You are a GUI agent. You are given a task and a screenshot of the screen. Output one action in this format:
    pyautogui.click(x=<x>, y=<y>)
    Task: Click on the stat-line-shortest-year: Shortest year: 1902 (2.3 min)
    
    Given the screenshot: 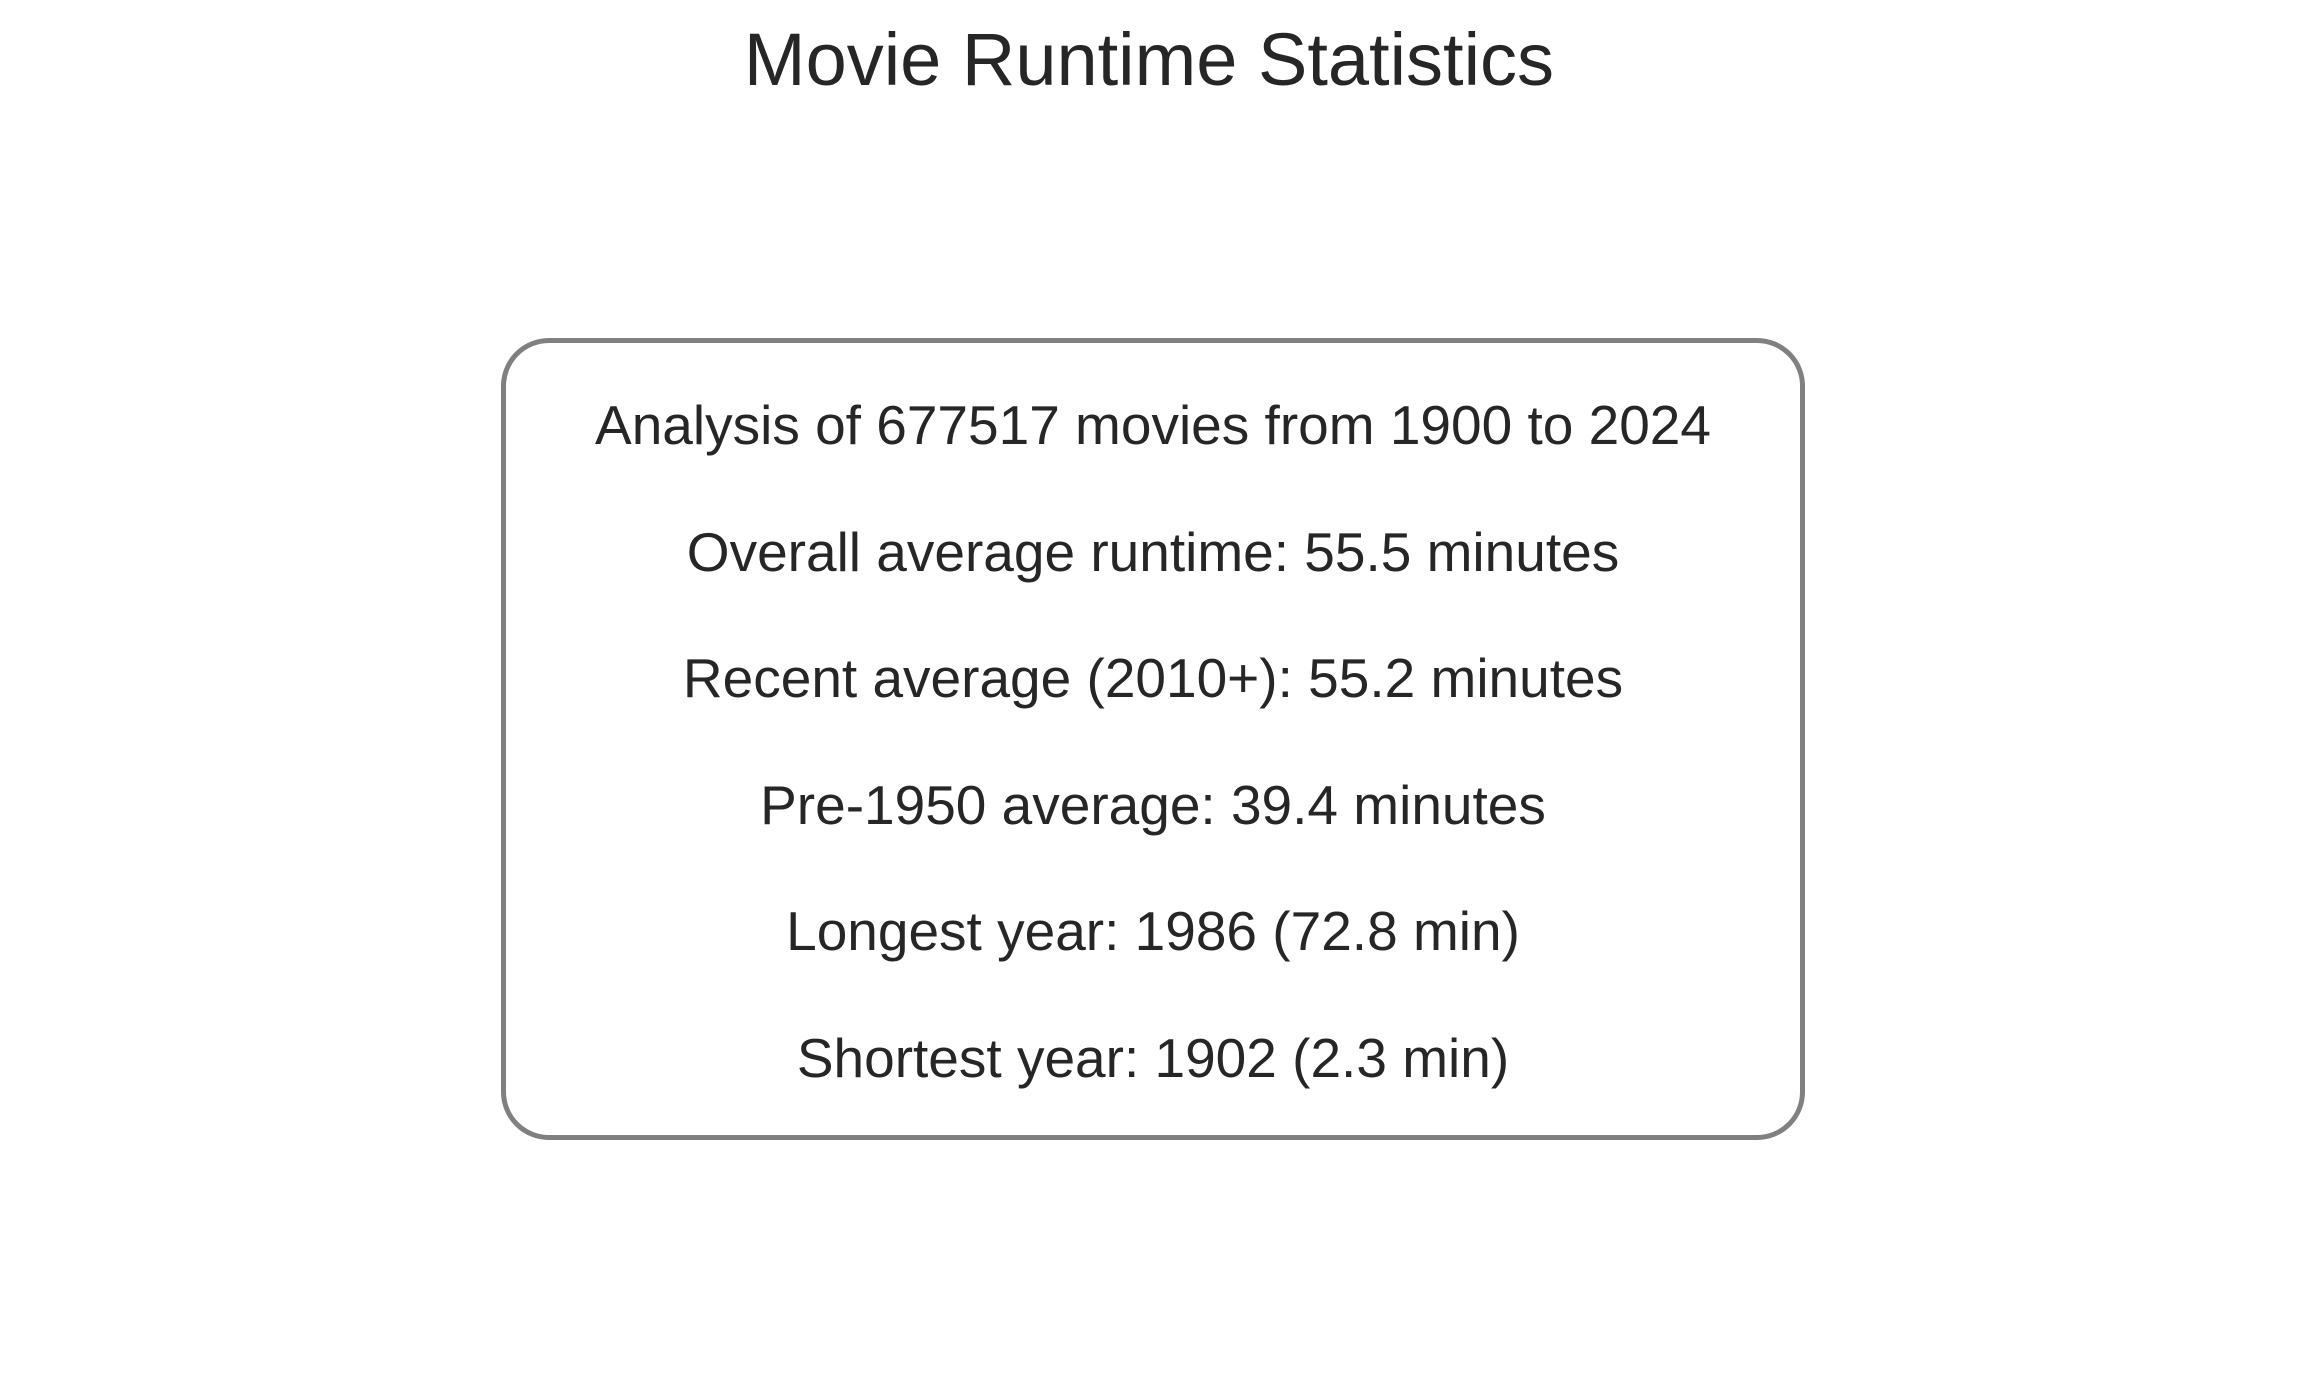 What is the action you would take?
    pyautogui.click(x=1153, y=1058)
    